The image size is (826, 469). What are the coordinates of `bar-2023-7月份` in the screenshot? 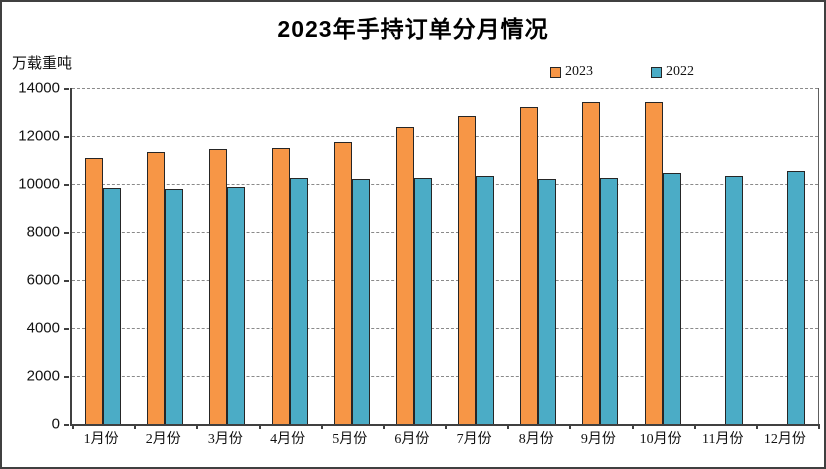 It's located at (467, 270).